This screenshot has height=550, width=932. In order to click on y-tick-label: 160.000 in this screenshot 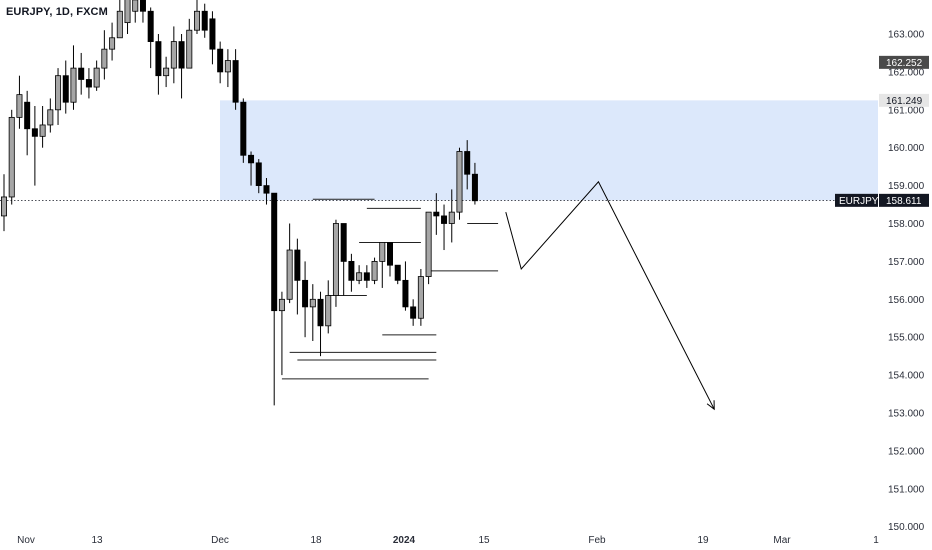, I will do `click(906, 148)`.